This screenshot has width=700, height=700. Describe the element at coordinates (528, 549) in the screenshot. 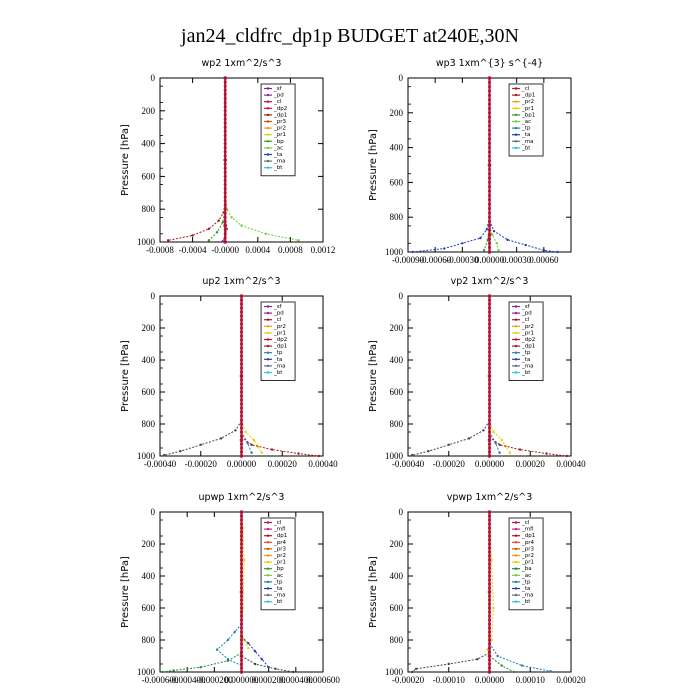

I see `legend-label: _pr3` at that location.